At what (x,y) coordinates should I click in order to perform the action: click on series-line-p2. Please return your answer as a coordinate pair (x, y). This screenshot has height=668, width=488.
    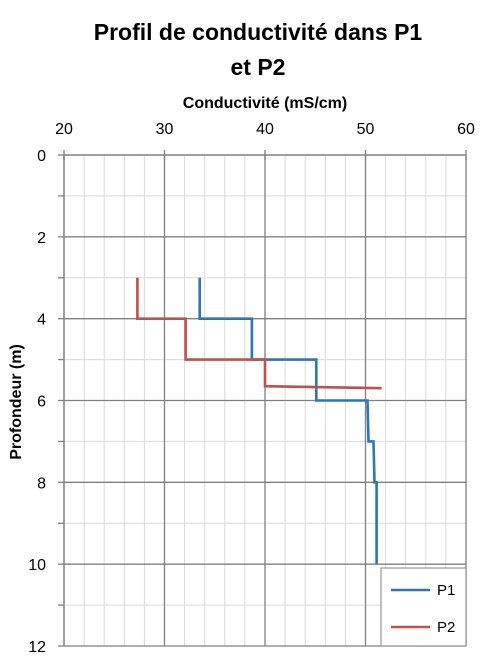
    Looking at the image, I should click on (259, 333).